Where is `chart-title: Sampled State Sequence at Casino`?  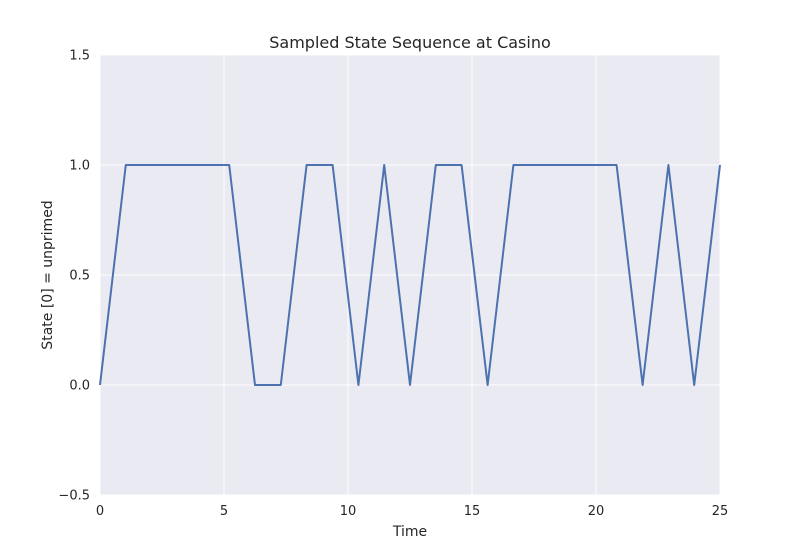
chart-title: Sampled State Sequence at Casino is located at coordinates (410, 42).